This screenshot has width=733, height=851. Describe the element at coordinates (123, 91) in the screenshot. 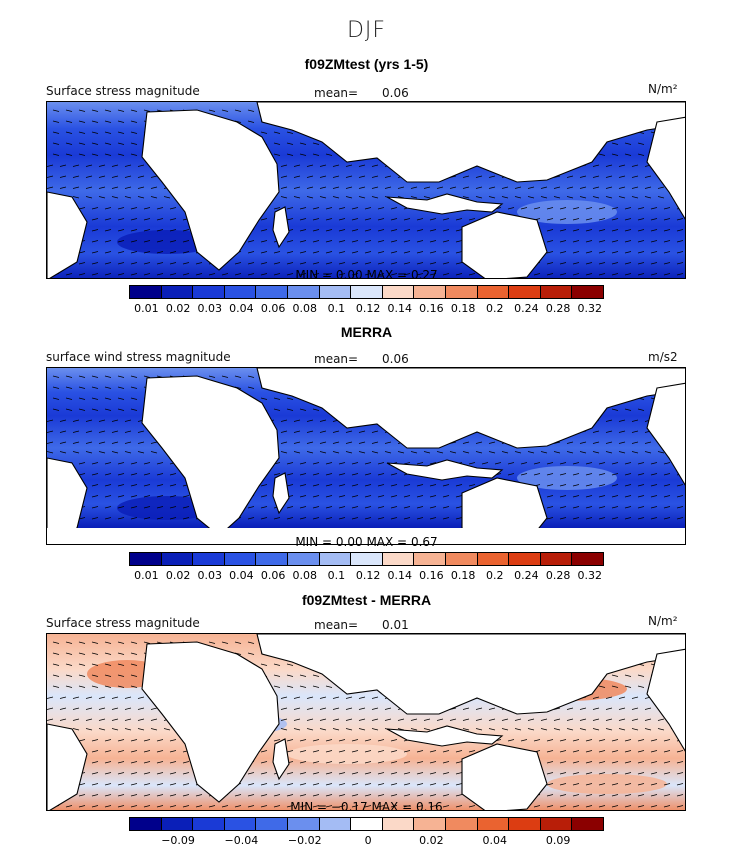

I see `variable-label: Surface stress magnitude` at that location.